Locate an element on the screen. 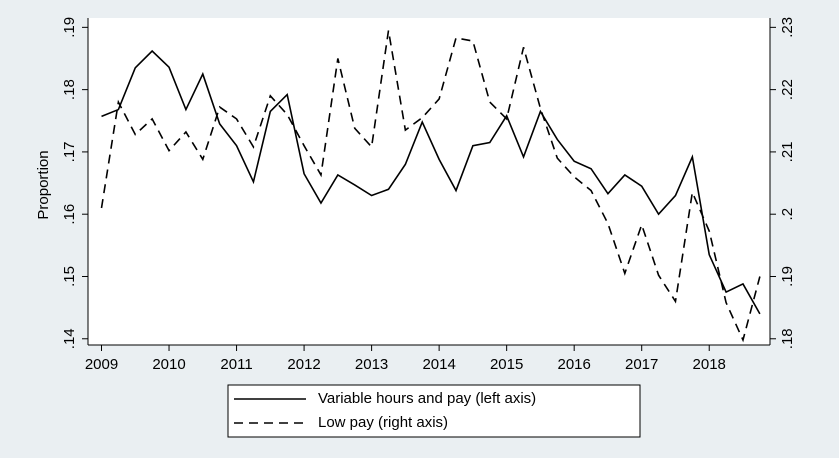 The width and height of the screenshot is (839, 458). x-tick-label: 2015 is located at coordinates (506, 364).